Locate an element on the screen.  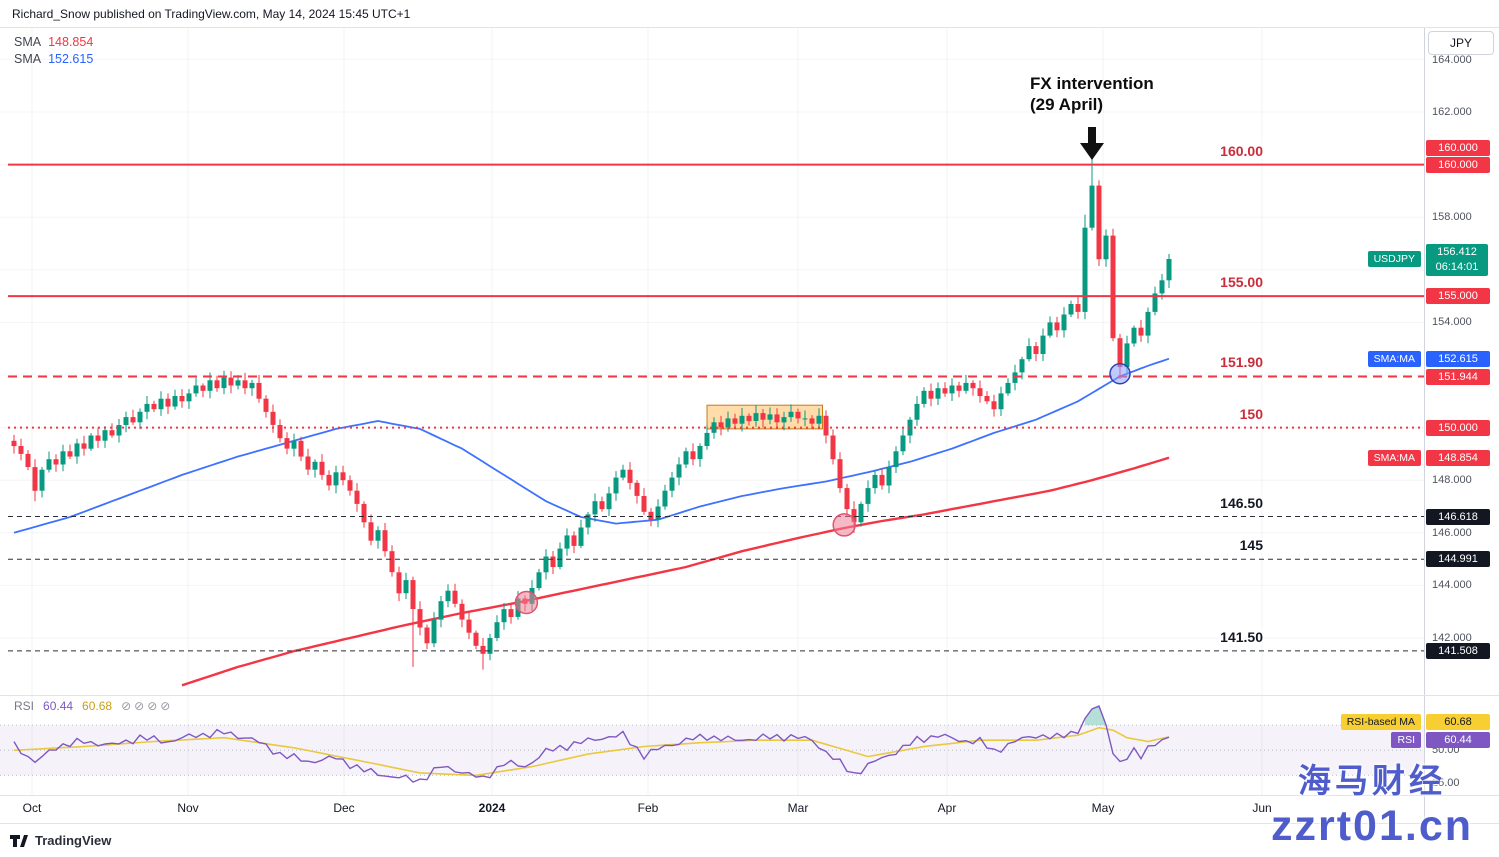
time-axis-label: May is located at coordinates (1103, 808).